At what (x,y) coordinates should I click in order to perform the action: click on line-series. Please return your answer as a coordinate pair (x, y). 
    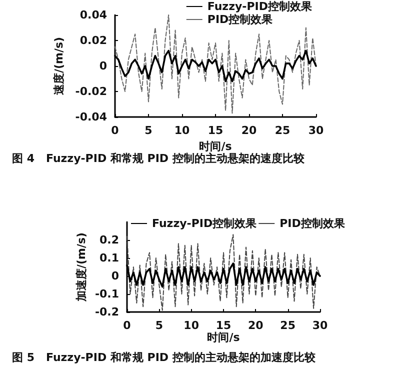
    Looking at the image, I should click on (215, 64).